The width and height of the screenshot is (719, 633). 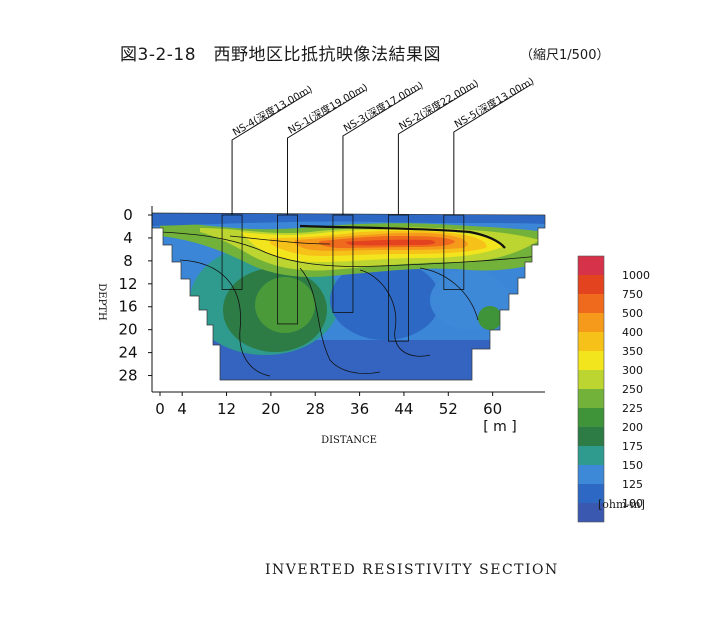 What do you see at coordinates (315, 409) in the screenshot?
I see `x-tick-label: 28` at bounding box center [315, 409].